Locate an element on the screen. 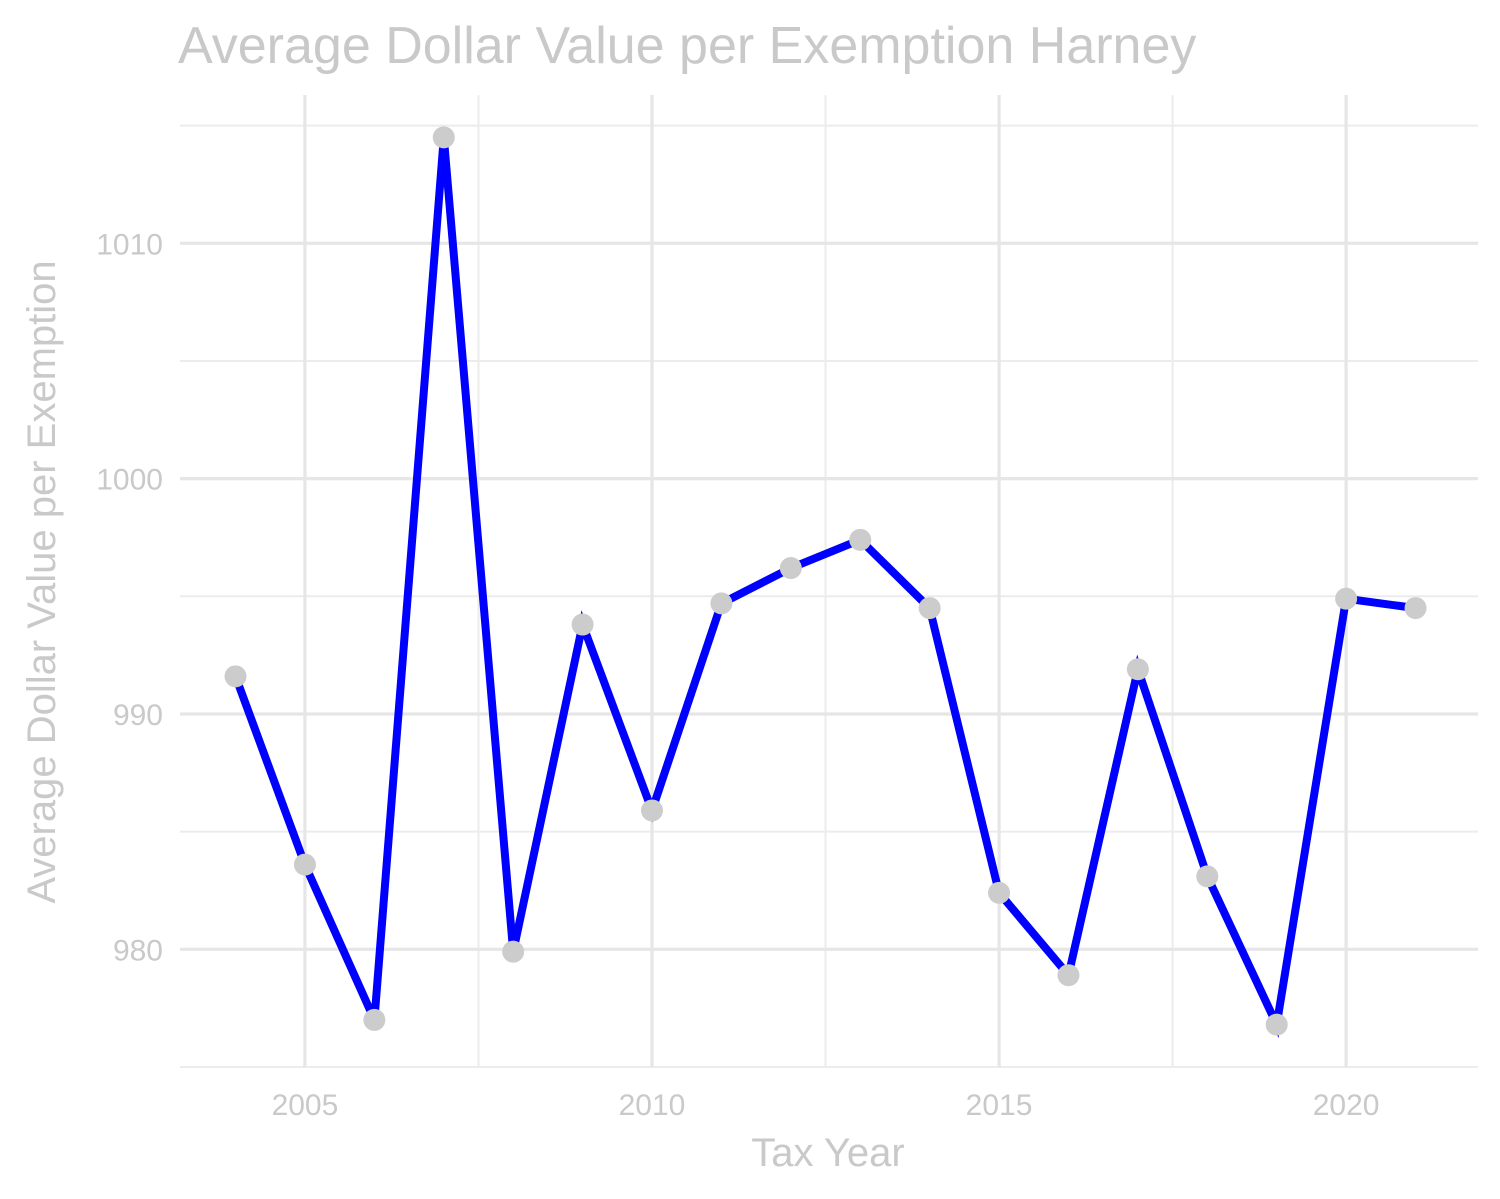 The height and width of the screenshot is (1199, 1500). y-axis-title: Average Dollar Value per Exemption is located at coordinates (42, 581).